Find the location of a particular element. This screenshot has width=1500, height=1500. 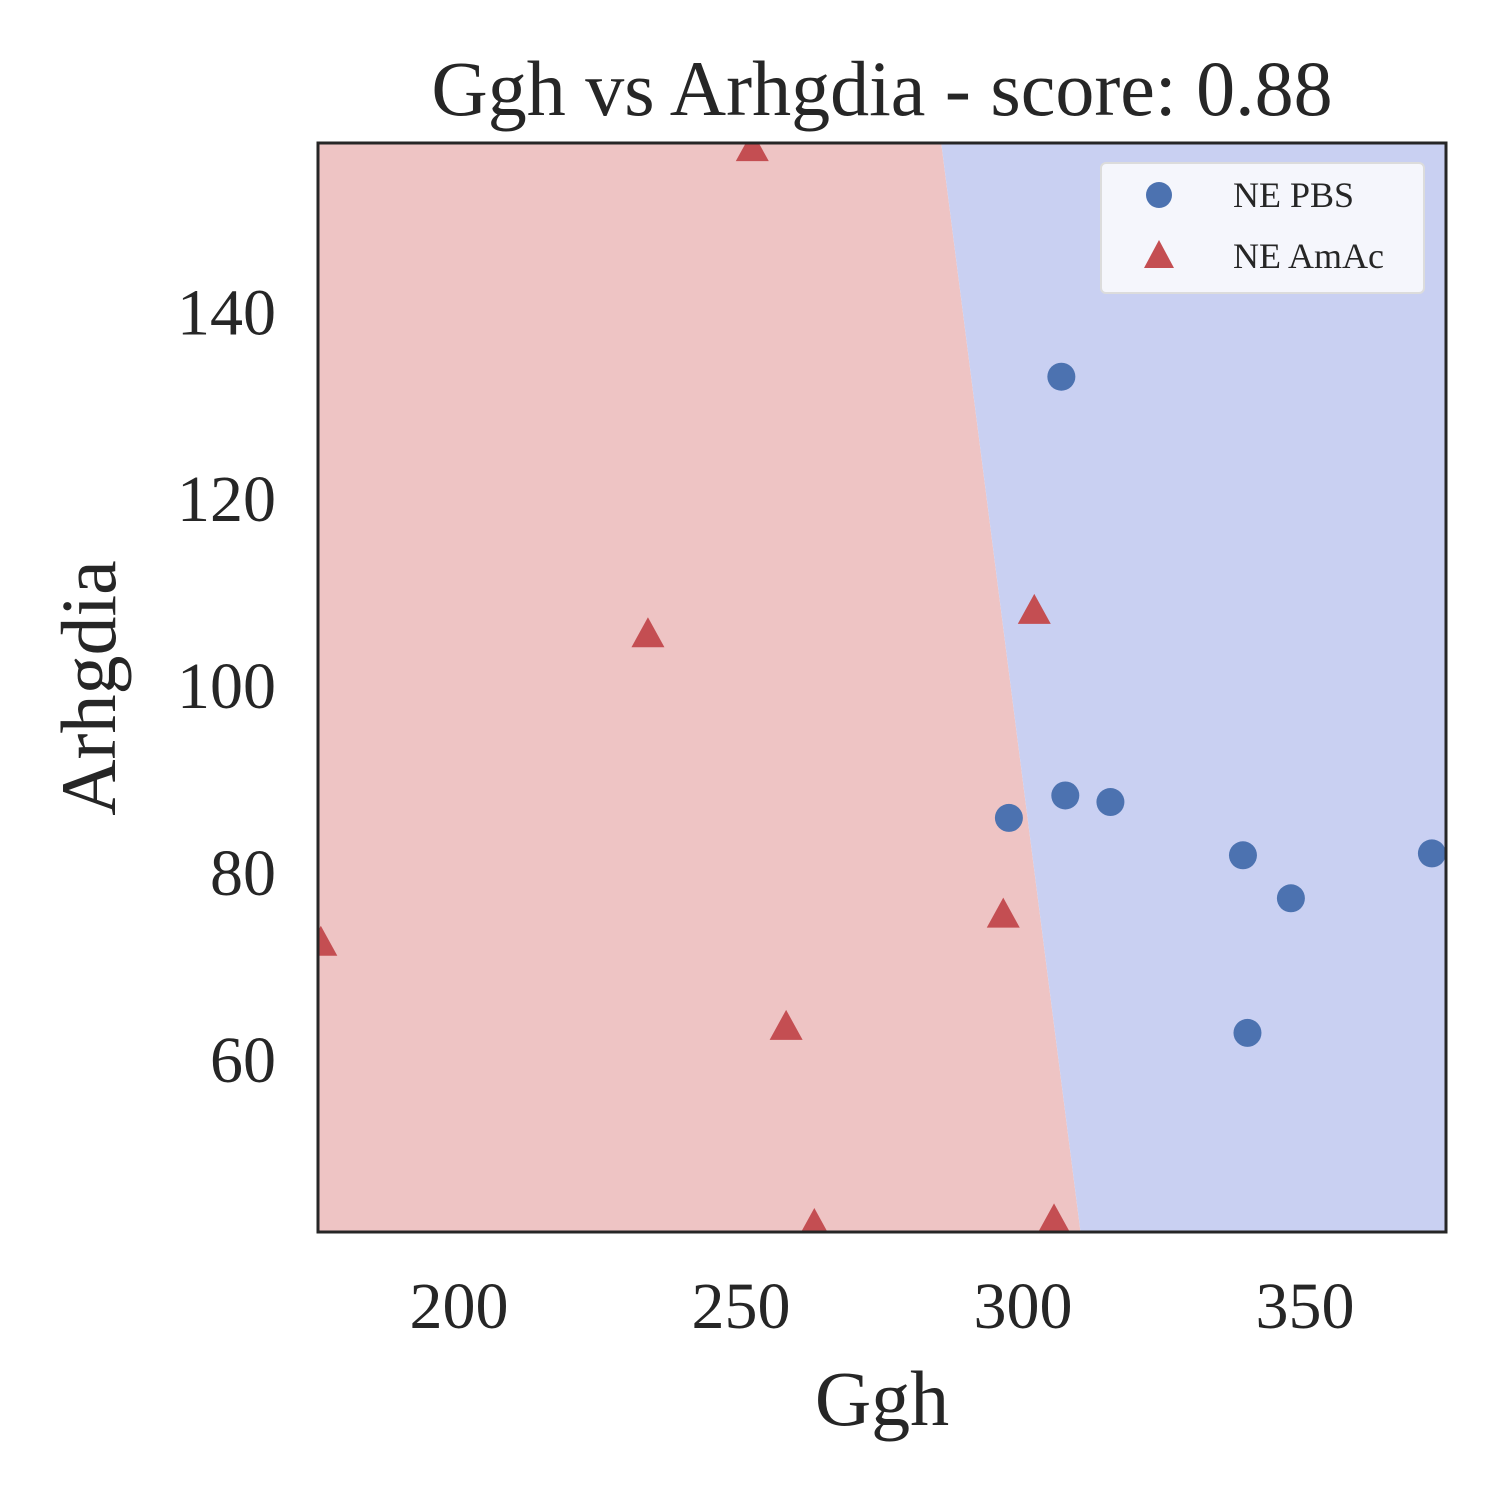

chart-title: Ggh vs Arhgdia - score: 0.88 is located at coordinates (881, 88).